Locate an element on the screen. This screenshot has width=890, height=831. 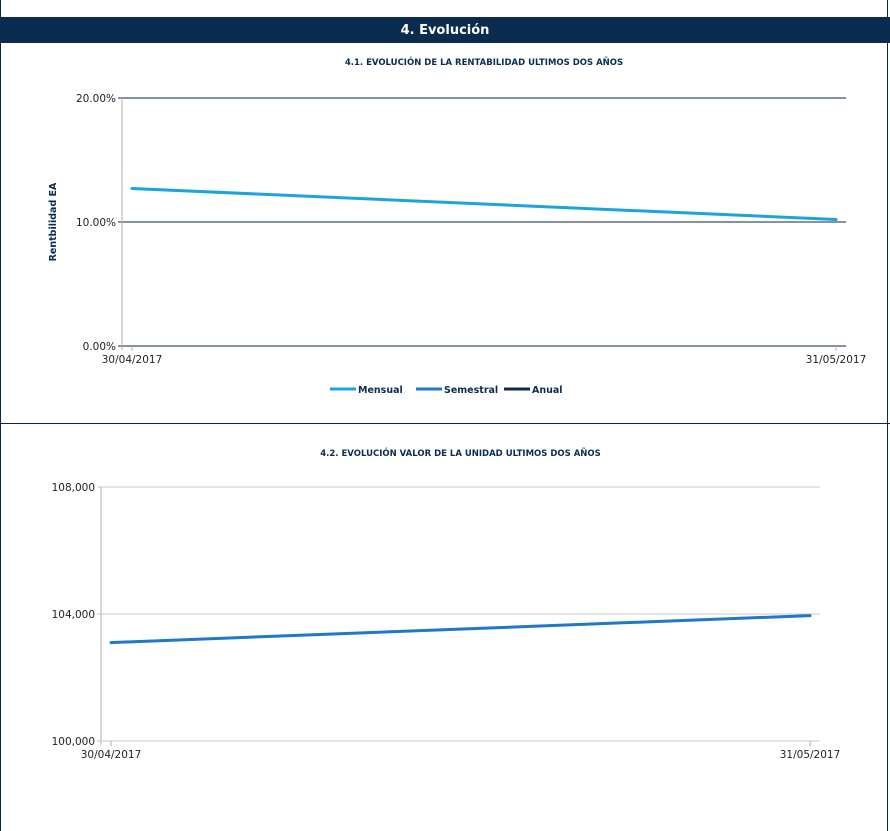
chart-divider is located at coordinates (445, 423).